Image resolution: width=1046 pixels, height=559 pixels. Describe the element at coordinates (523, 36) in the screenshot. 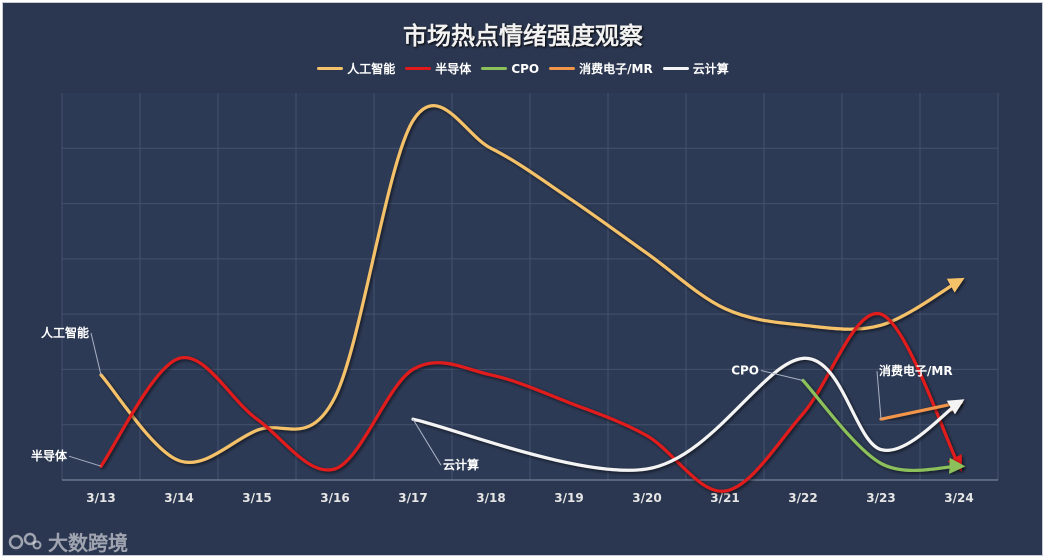

I see `chart-title: 市场热点情绪强度观察` at that location.